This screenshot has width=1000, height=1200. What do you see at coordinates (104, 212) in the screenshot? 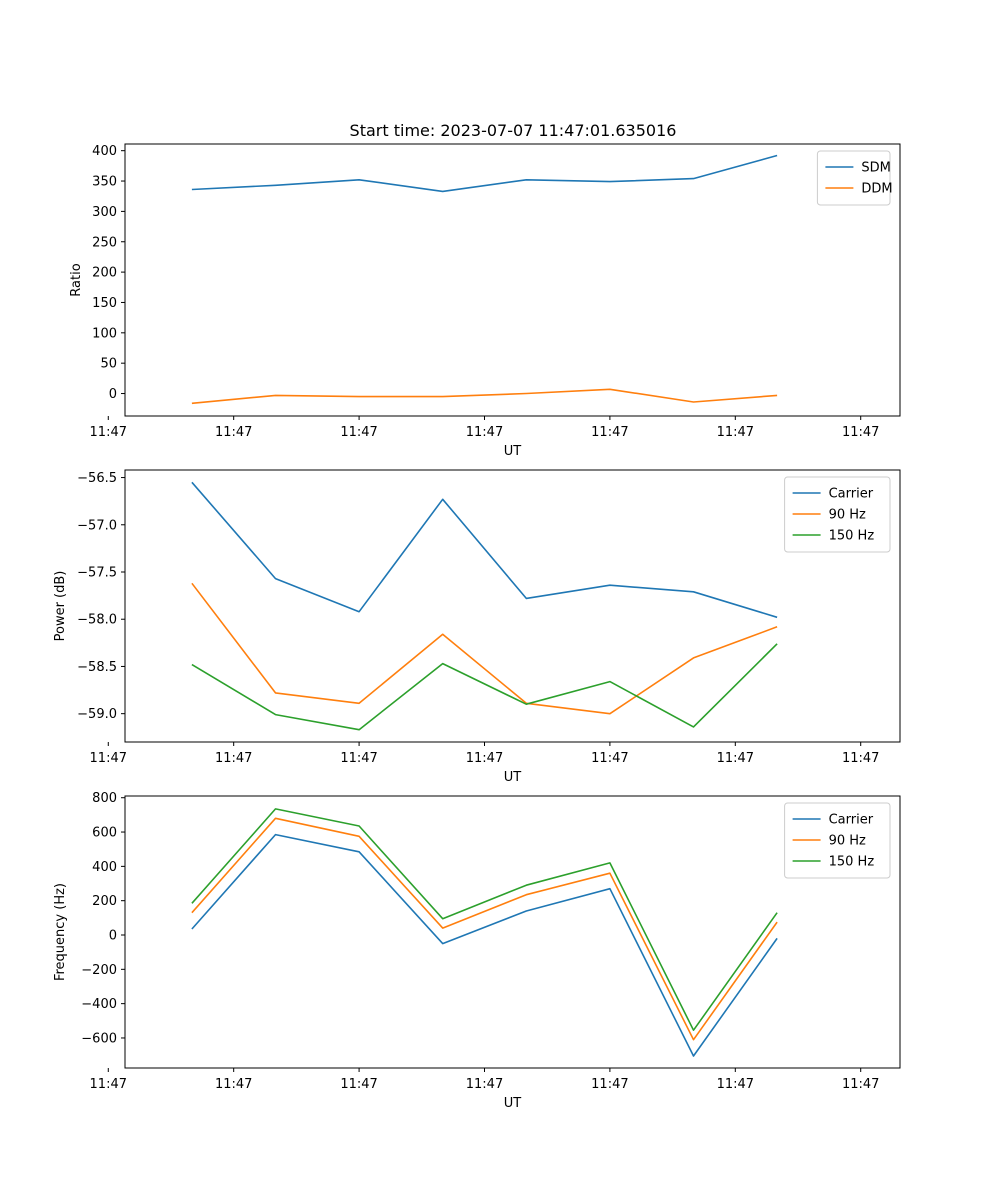
I see `y-tick-label: 300` at bounding box center [104, 212].